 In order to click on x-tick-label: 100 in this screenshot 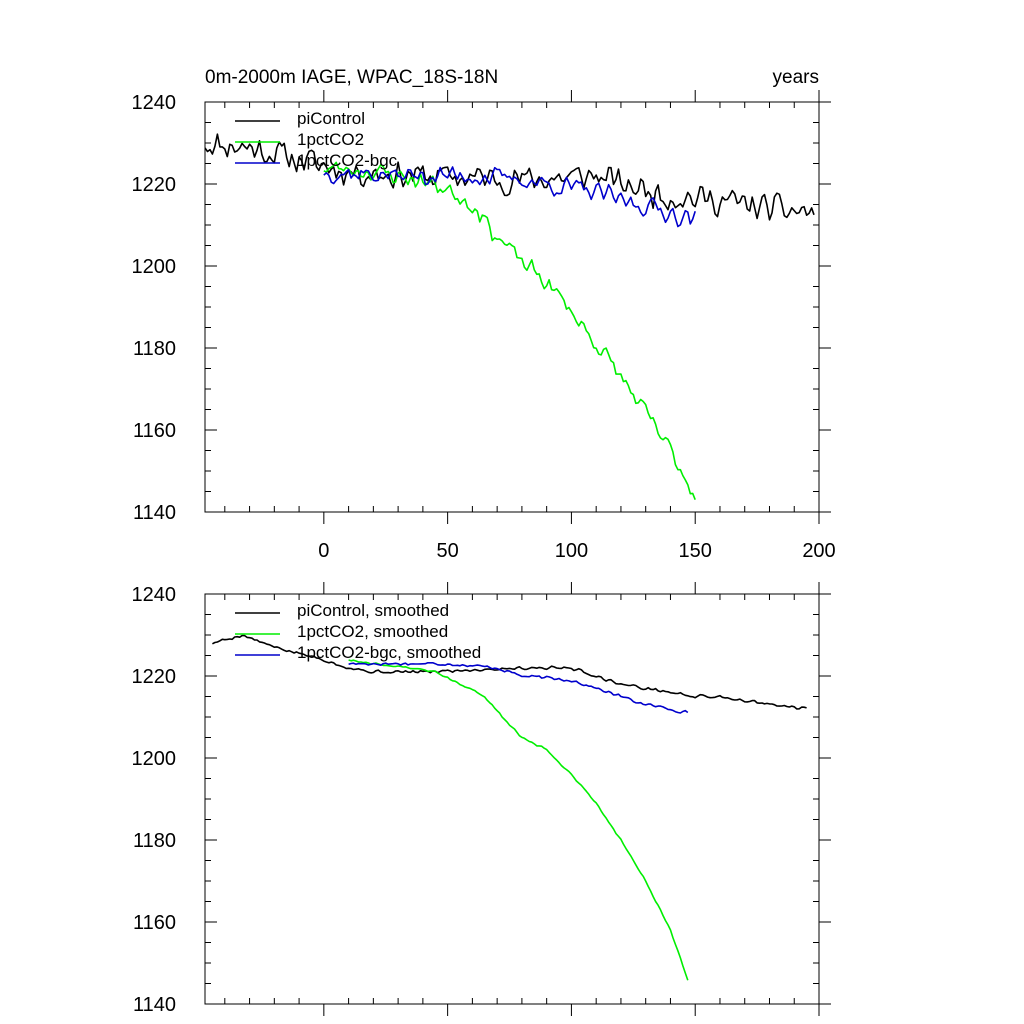, I will do `click(571, 551)`.